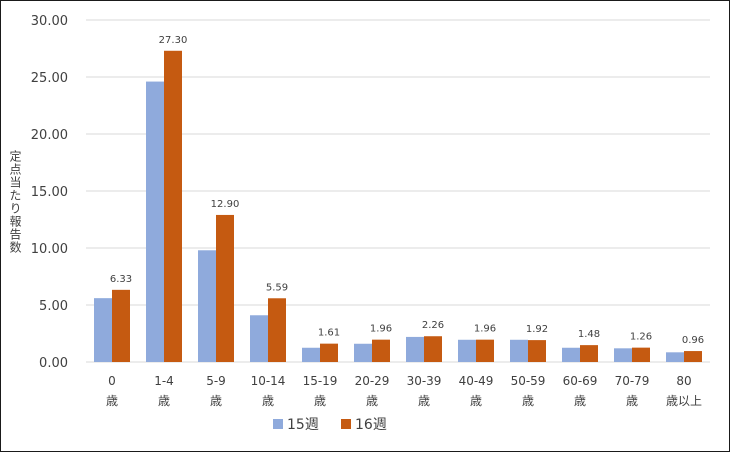 This screenshot has height=452, width=730. What do you see at coordinates (15, 201) in the screenshot?
I see `y-axis-title: 定点当たり報告数` at bounding box center [15, 201].